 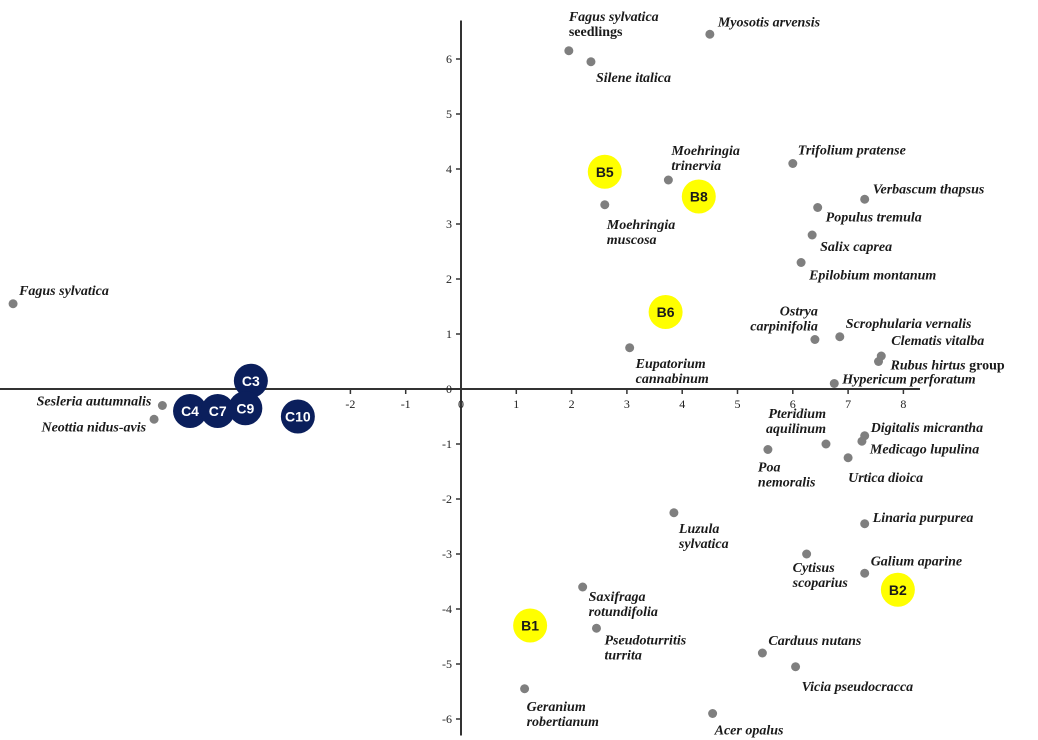 I want to click on species-label: Poa nemoralis, so click(x=787, y=476).